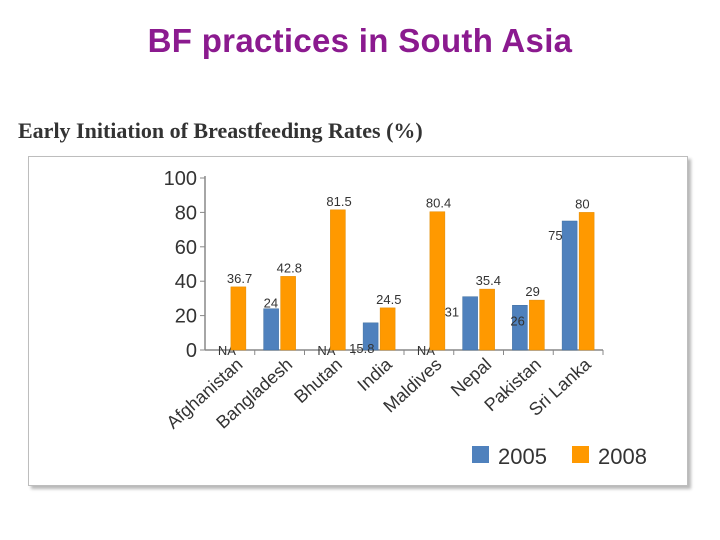 The height and width of the screenshot is (540, 720). What do you see at coordinates (387, 329) in the screenshot?
I see `bar-2008-india` at bounding box center [387, 329].